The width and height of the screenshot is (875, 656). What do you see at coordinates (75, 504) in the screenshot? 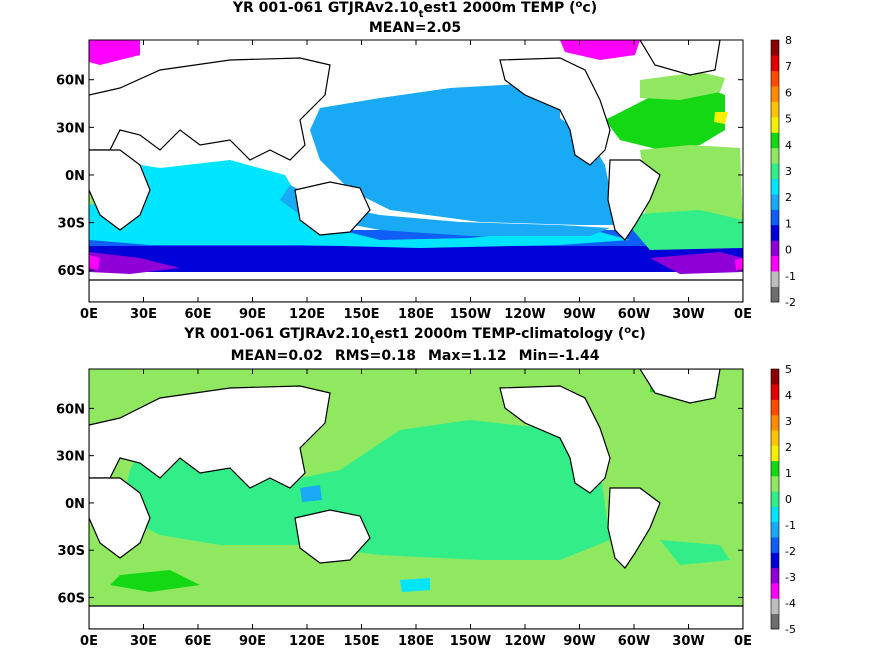
I see `y-tick-label: 0N` at bounding box center [75, 504].